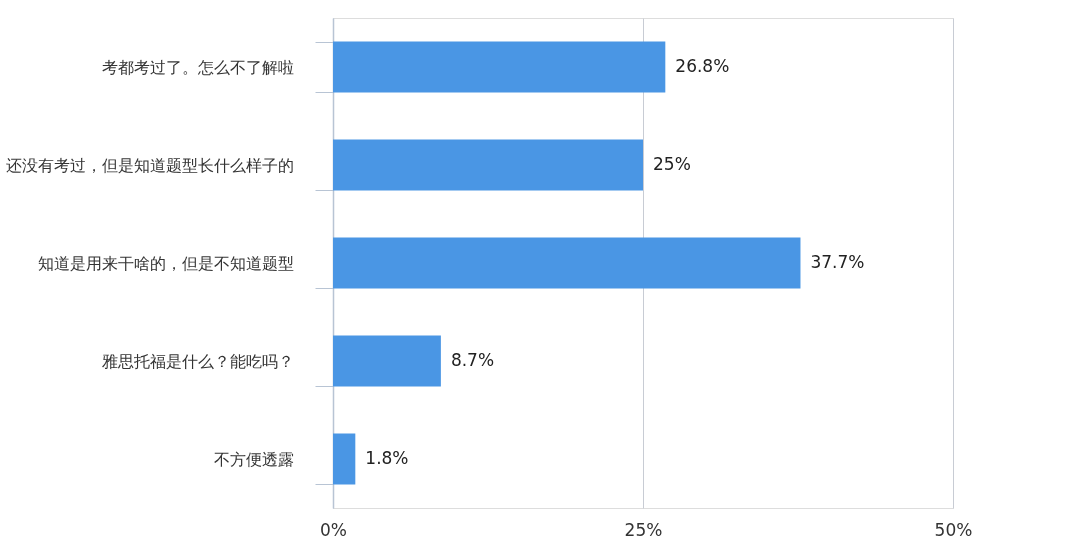 This screenshot has width=1080, height=551. Describe the element at coordinates (702, 66) in the screenshot. I see `data-label: 26.8%` at that location.